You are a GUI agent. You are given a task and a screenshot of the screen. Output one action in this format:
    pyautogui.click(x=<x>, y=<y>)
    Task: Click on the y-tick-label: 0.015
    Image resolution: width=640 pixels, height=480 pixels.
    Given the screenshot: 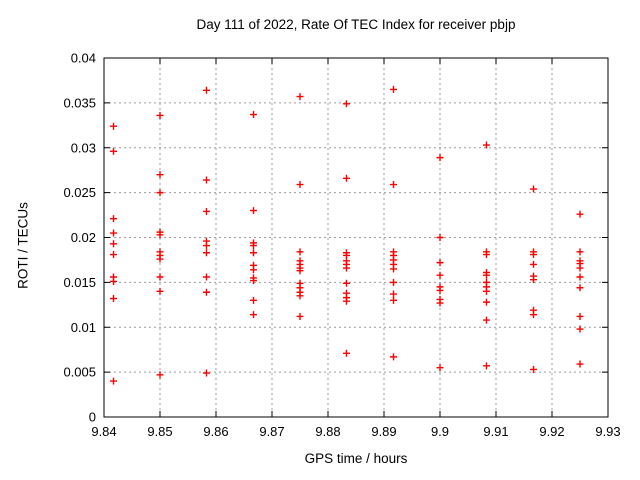 What is the action you would take?
    pyautogui.click(x=79, y=282)
    